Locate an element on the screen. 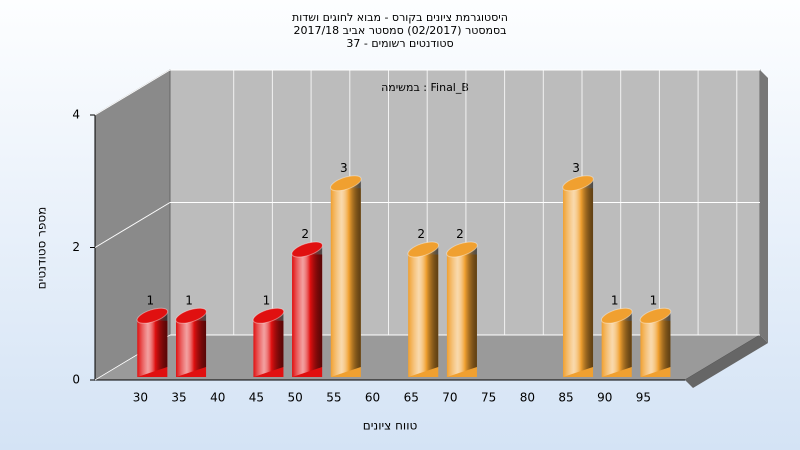 This screenshot has height=450, width=800. wall-edge is located at coordinates (764, 206).